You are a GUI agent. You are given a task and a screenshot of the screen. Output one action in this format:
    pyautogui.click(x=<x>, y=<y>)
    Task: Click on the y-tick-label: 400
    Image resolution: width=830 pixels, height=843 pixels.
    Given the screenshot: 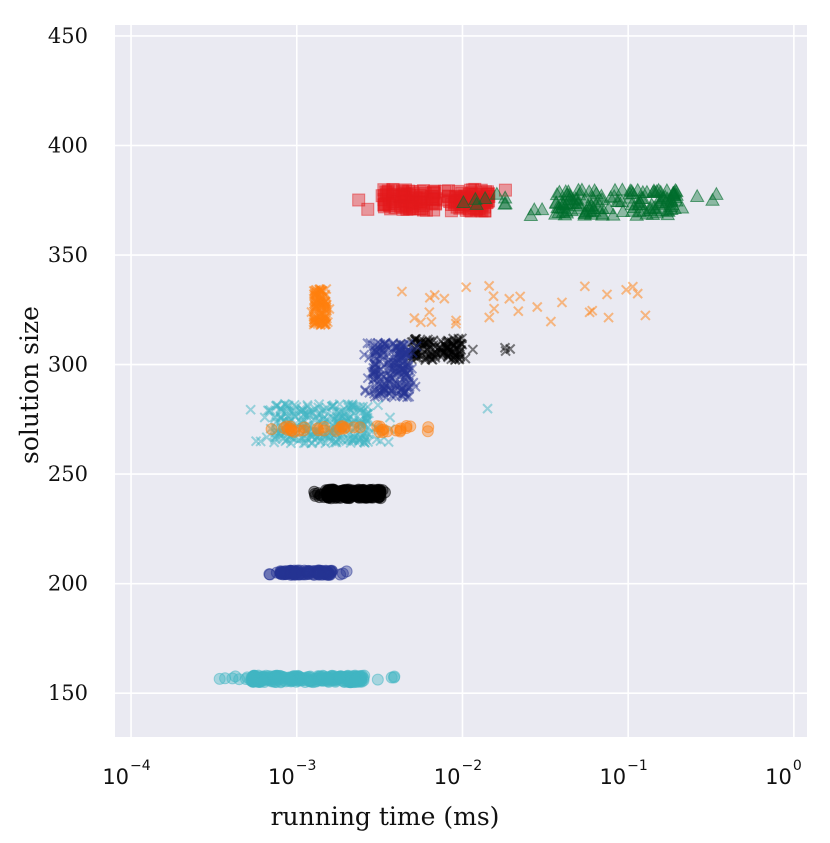 What is the action you would take?
    pyautogui.click(x=68, y=145)
    